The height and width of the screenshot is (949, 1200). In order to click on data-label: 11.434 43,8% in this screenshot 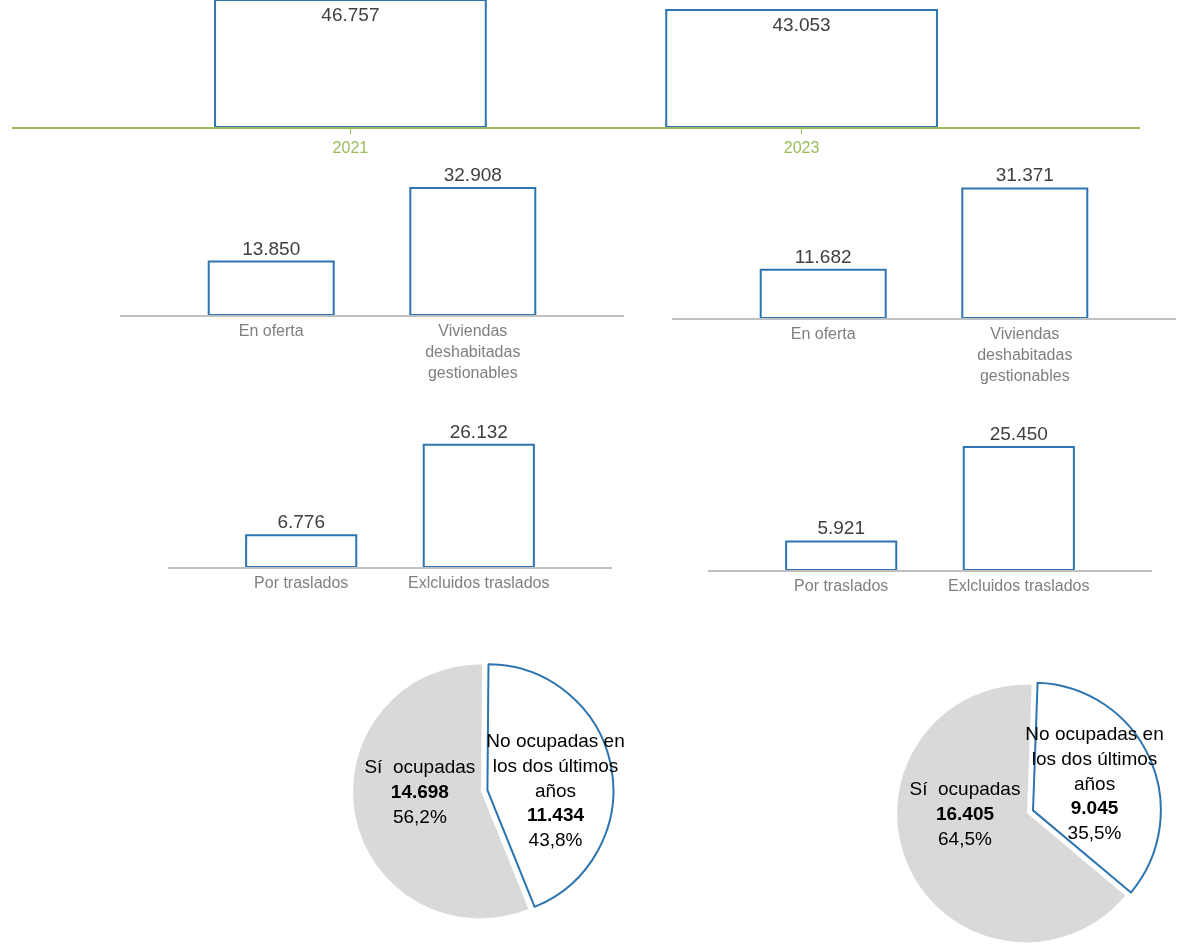, I will do `click(555, 827)`.